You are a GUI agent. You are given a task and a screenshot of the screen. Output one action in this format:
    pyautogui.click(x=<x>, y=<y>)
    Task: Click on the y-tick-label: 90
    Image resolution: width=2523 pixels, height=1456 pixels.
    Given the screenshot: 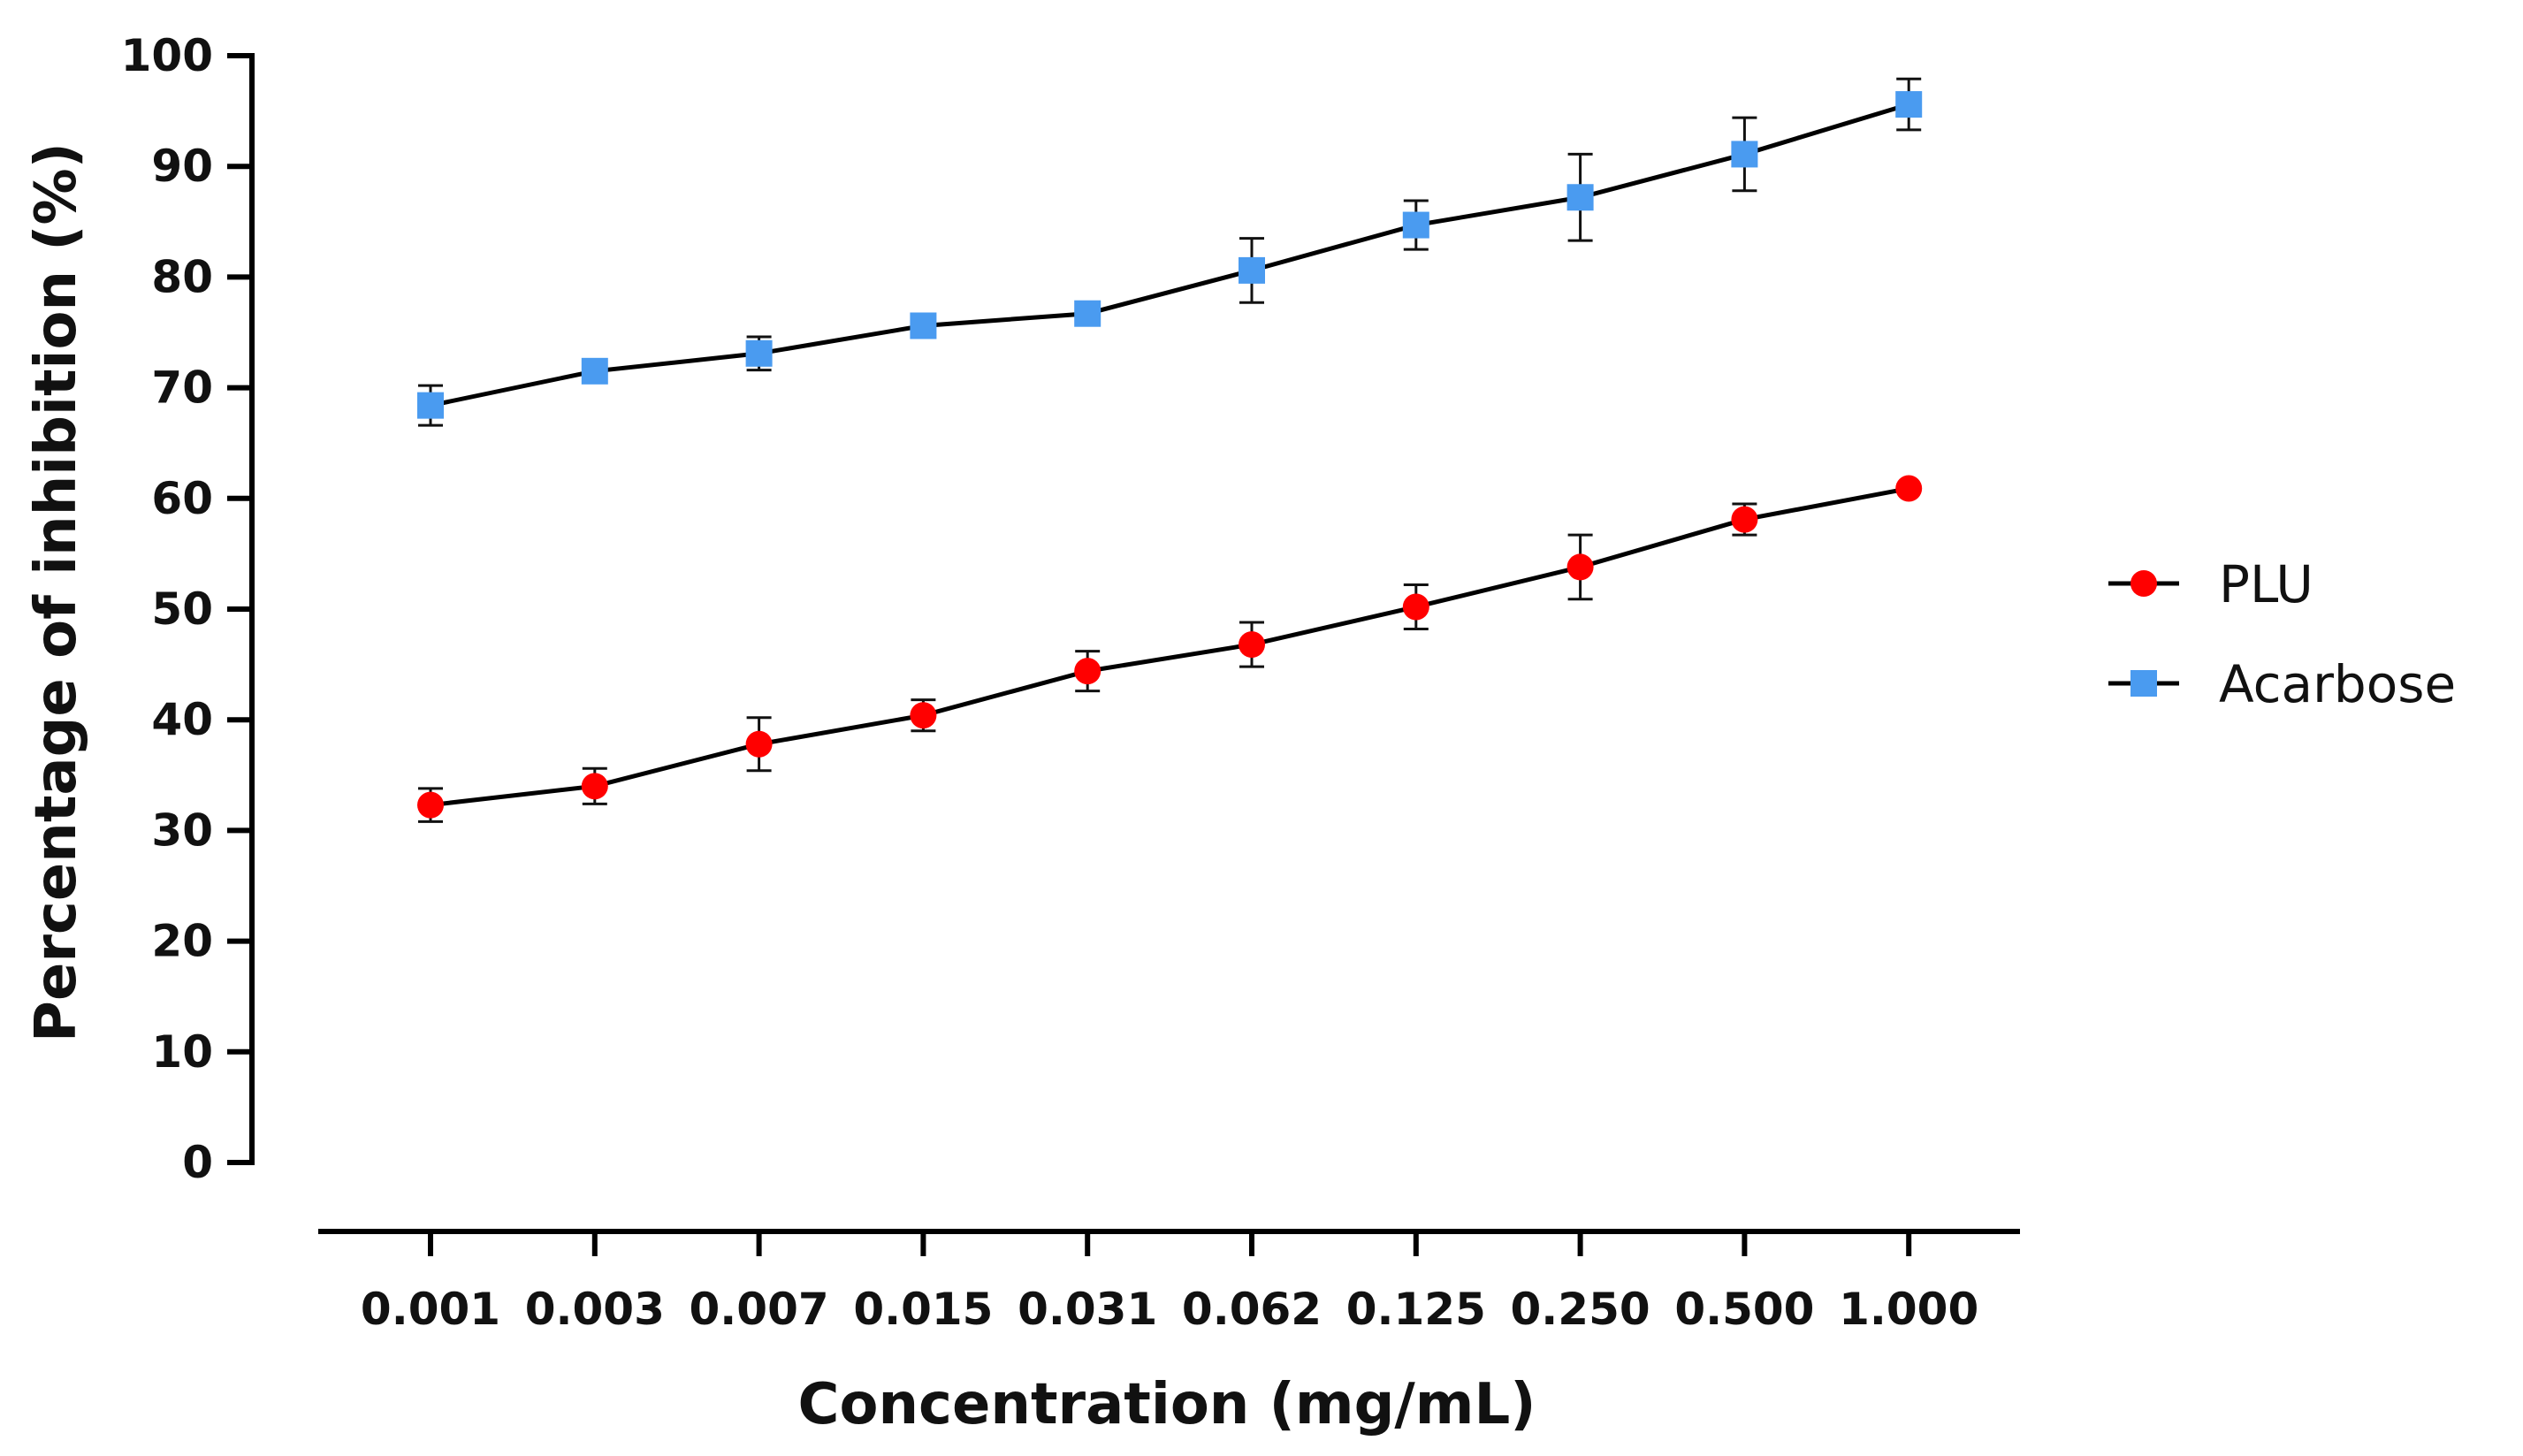 What is the action you would take?
    pyautogui.click(x=182, y=166)
    